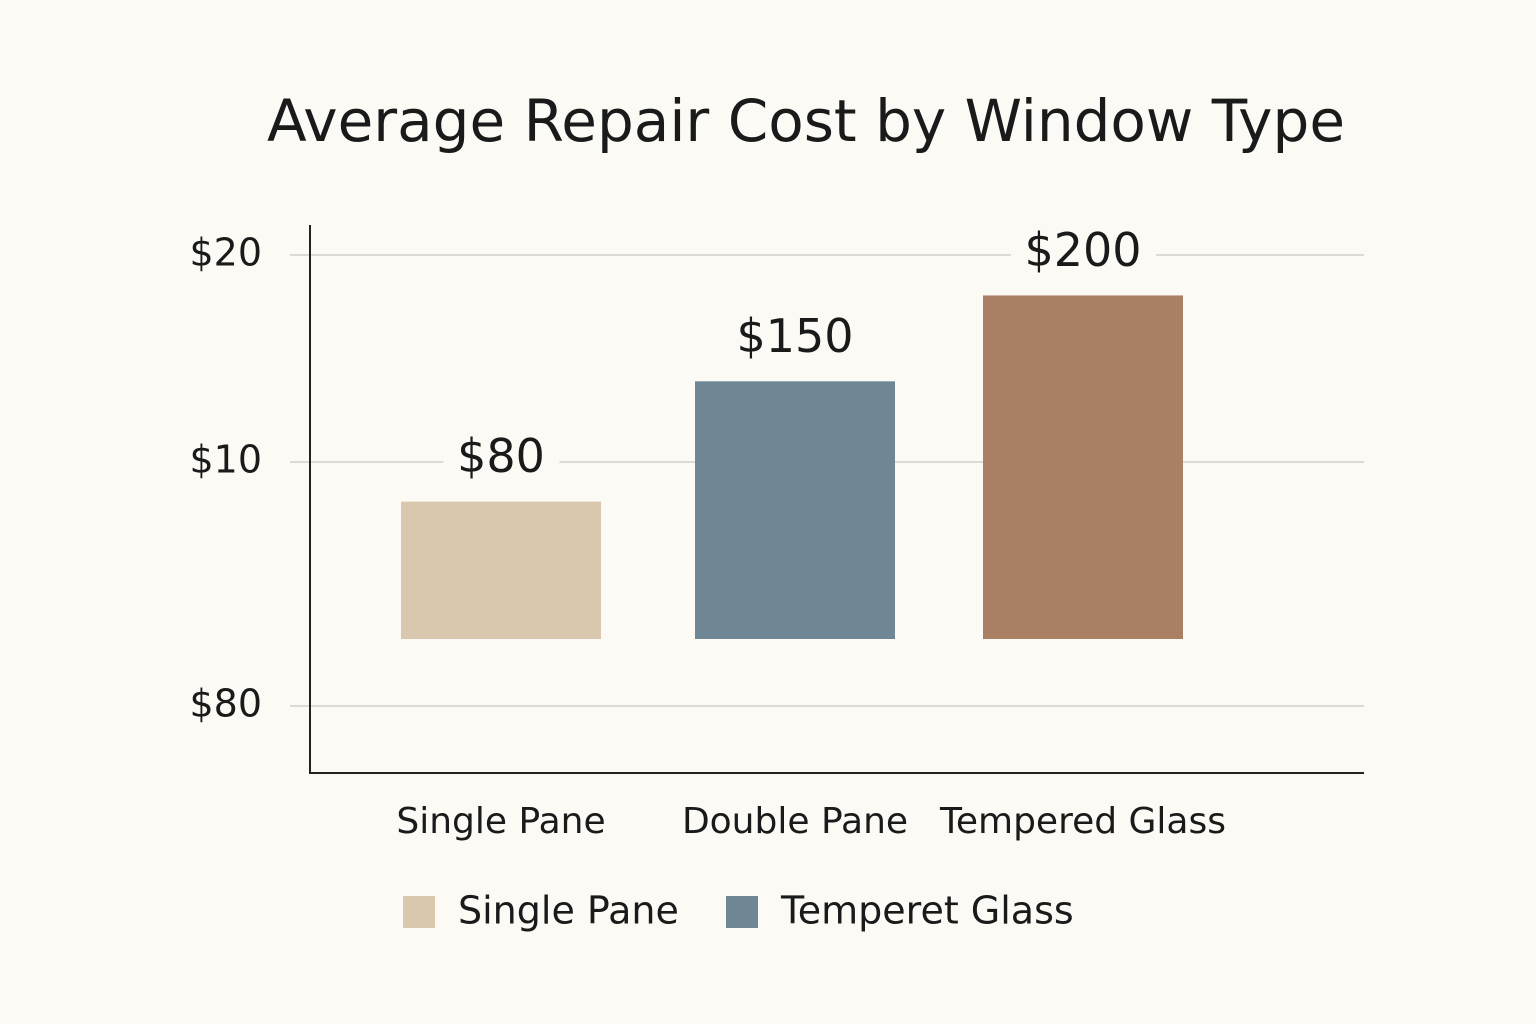 The width and height of the screenshot is (1536, 1024). I want to click on x-tick-label: Tempered Glass, so click(1082, 821).